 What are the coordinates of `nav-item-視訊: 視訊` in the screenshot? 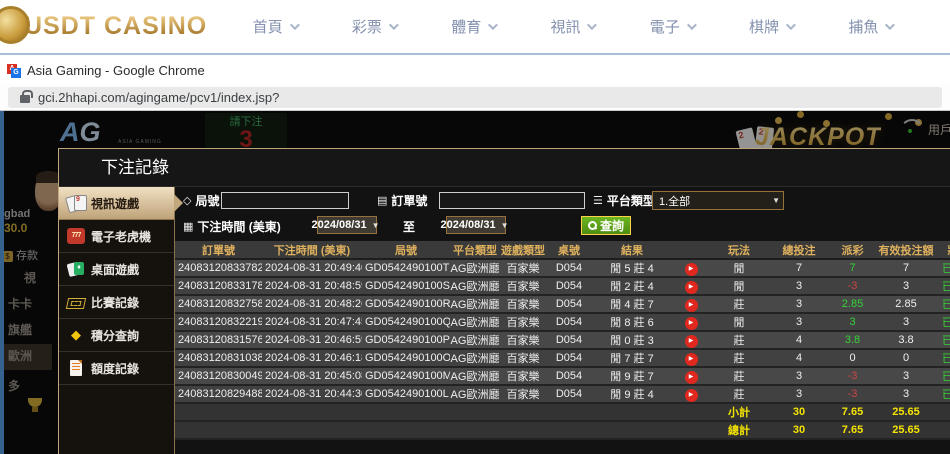 It's located at (574, 26).